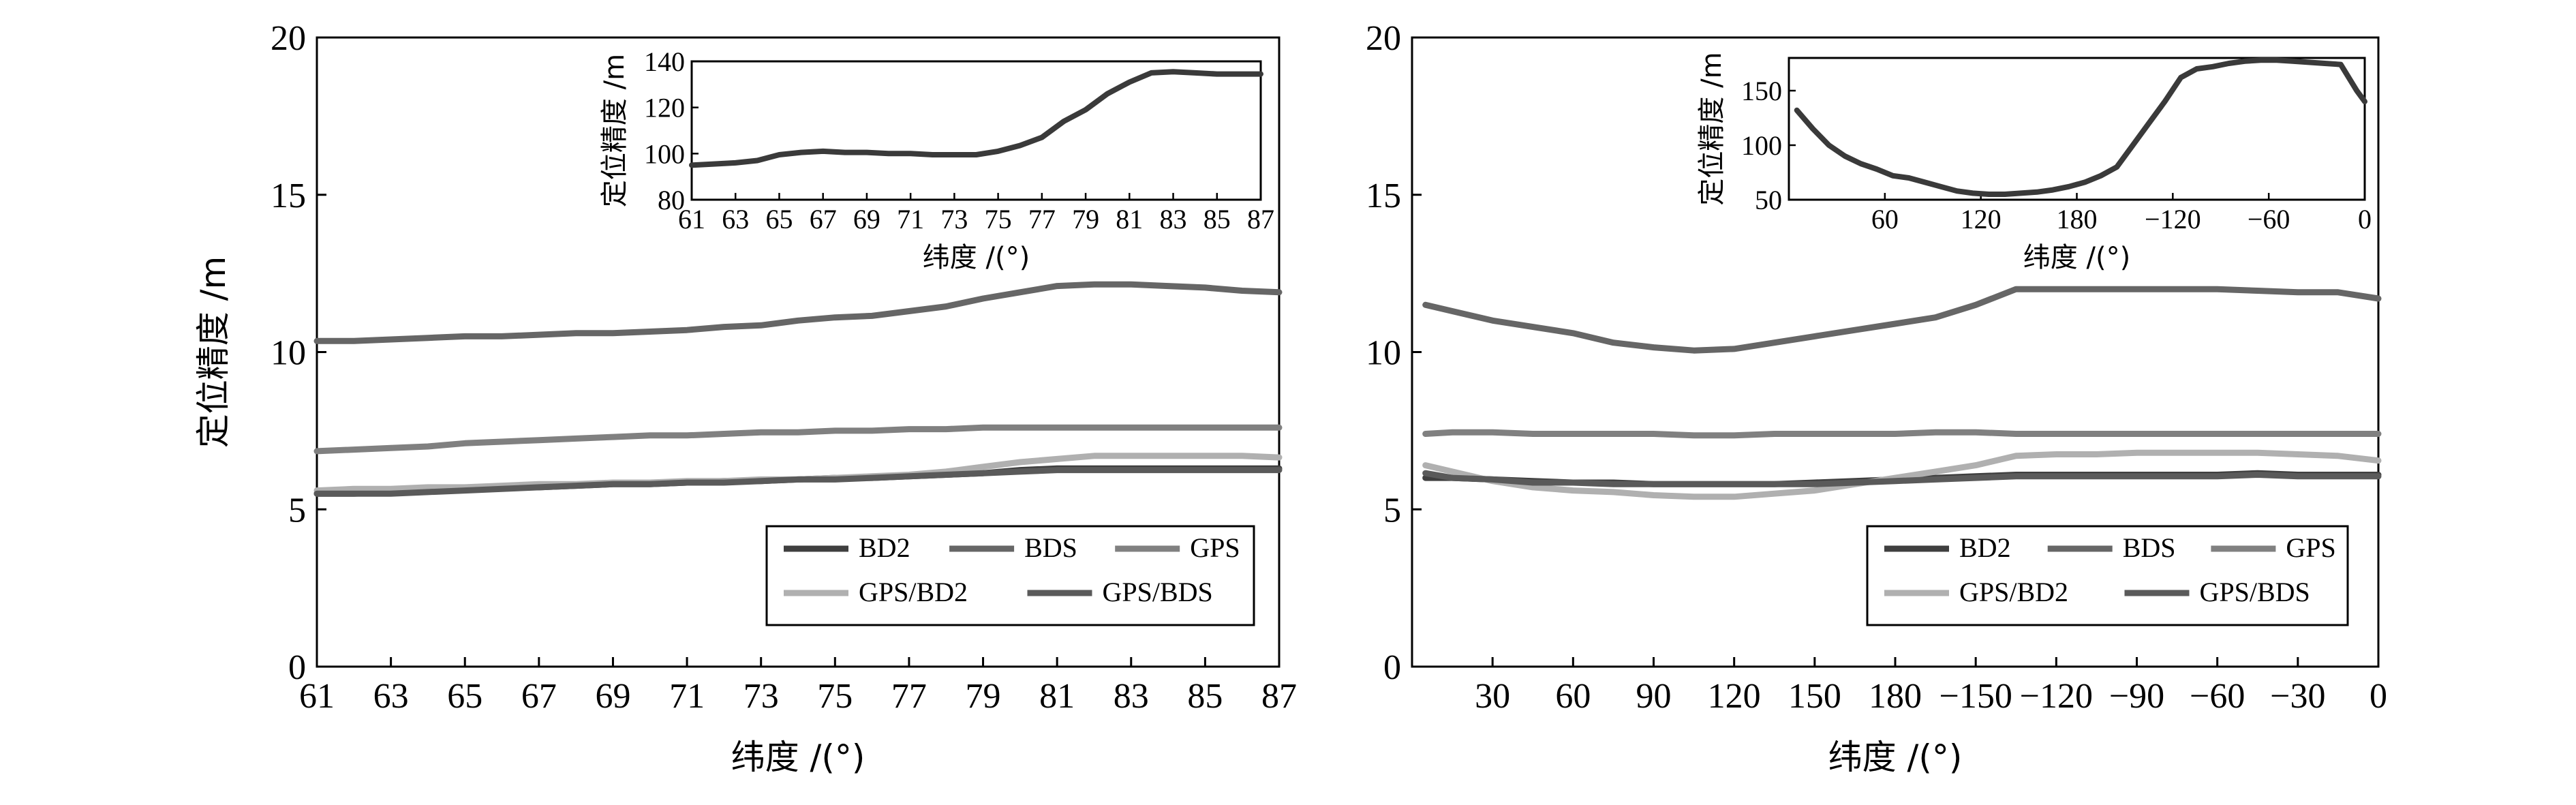 This screenshot has width=2576, height=805. What do you see at coordinates (1762, 91) in the screenshot?
I see `inset-y-tick-label: 150` at bounding box center [1762, 91].